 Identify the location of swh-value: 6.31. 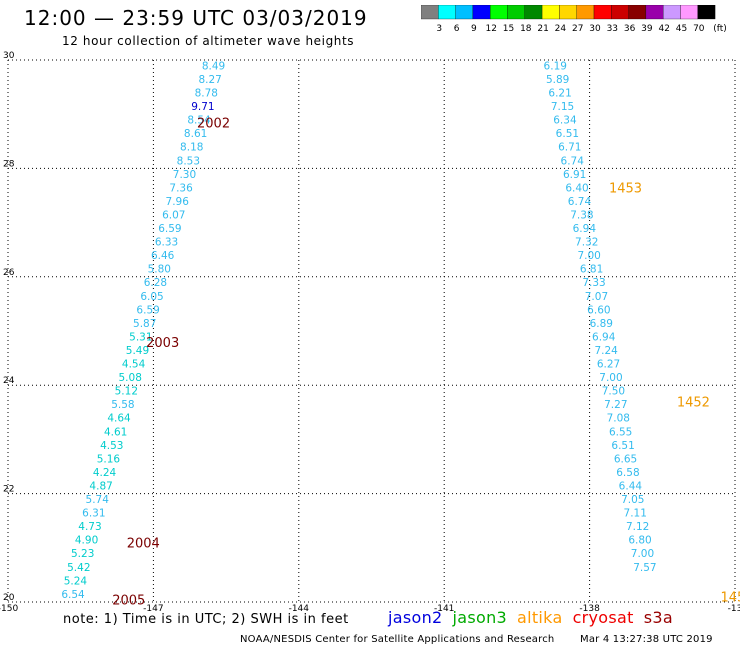
(93, 514).